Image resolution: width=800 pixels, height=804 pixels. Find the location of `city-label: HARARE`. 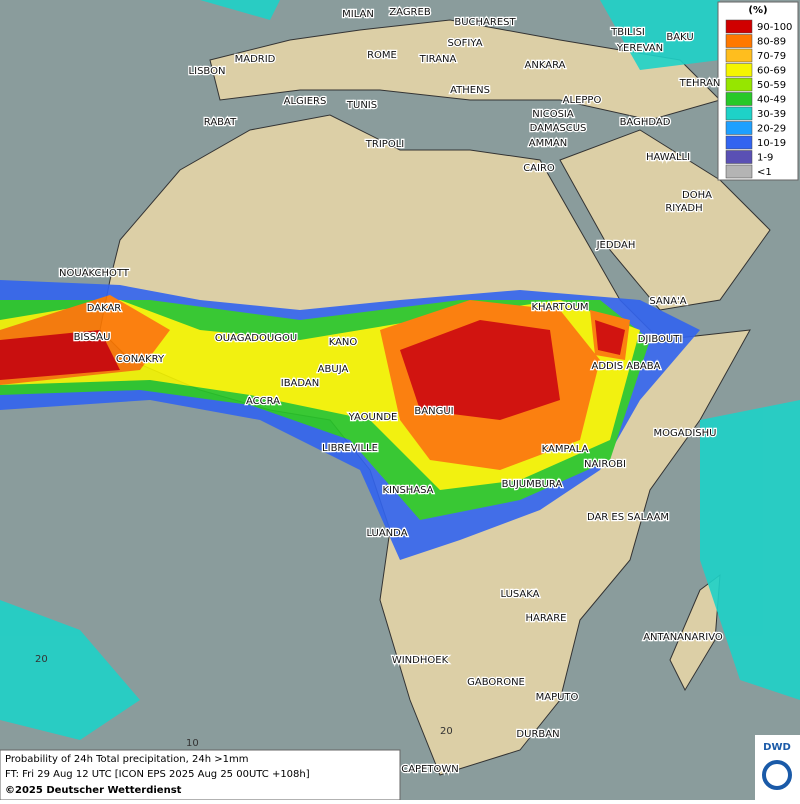

city-label: HARARE is located at coordinates (545, 618).